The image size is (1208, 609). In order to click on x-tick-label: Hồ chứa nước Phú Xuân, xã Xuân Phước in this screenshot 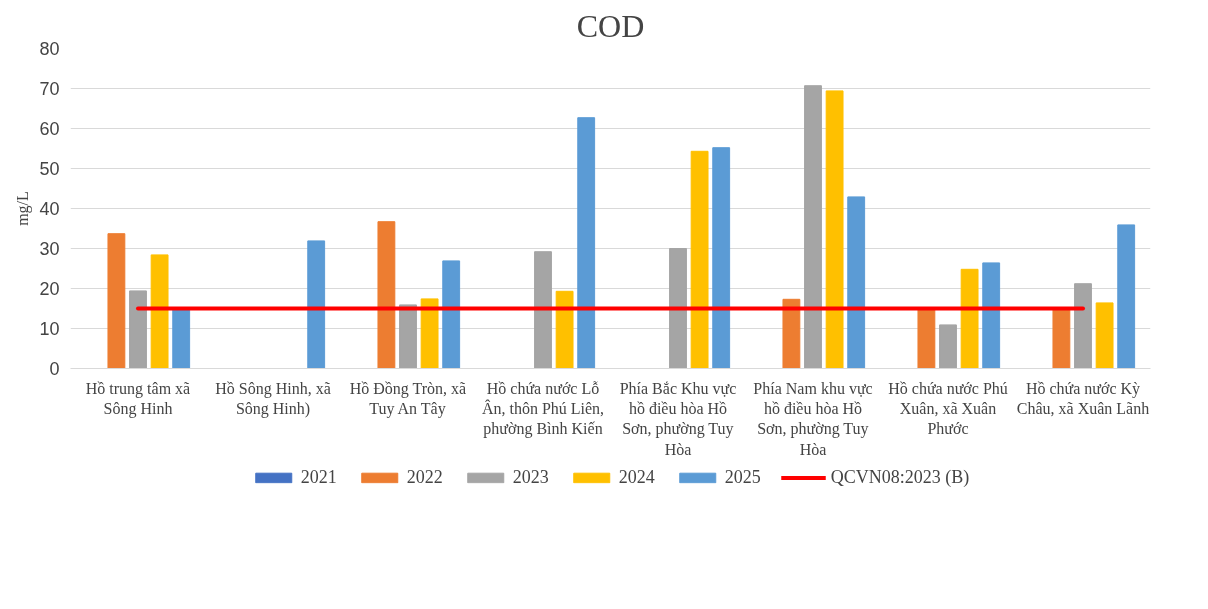, I will do `click(948, 408)`.